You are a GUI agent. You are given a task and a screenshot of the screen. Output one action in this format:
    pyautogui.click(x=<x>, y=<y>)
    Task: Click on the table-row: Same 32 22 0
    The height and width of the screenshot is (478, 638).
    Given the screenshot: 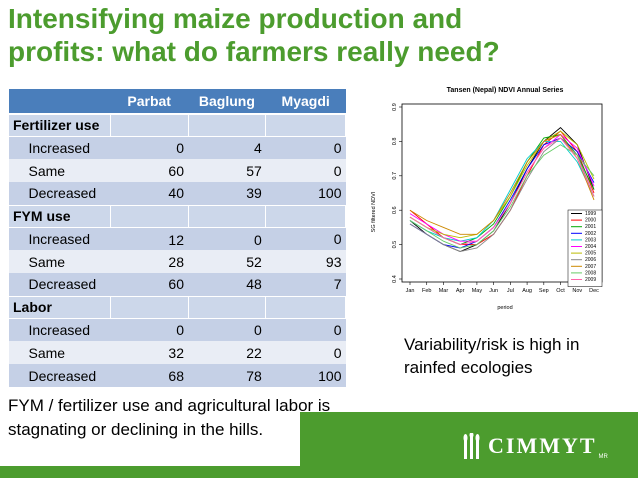 What is the action you would take?
    pyautogui.click(x=177, y=352)
    